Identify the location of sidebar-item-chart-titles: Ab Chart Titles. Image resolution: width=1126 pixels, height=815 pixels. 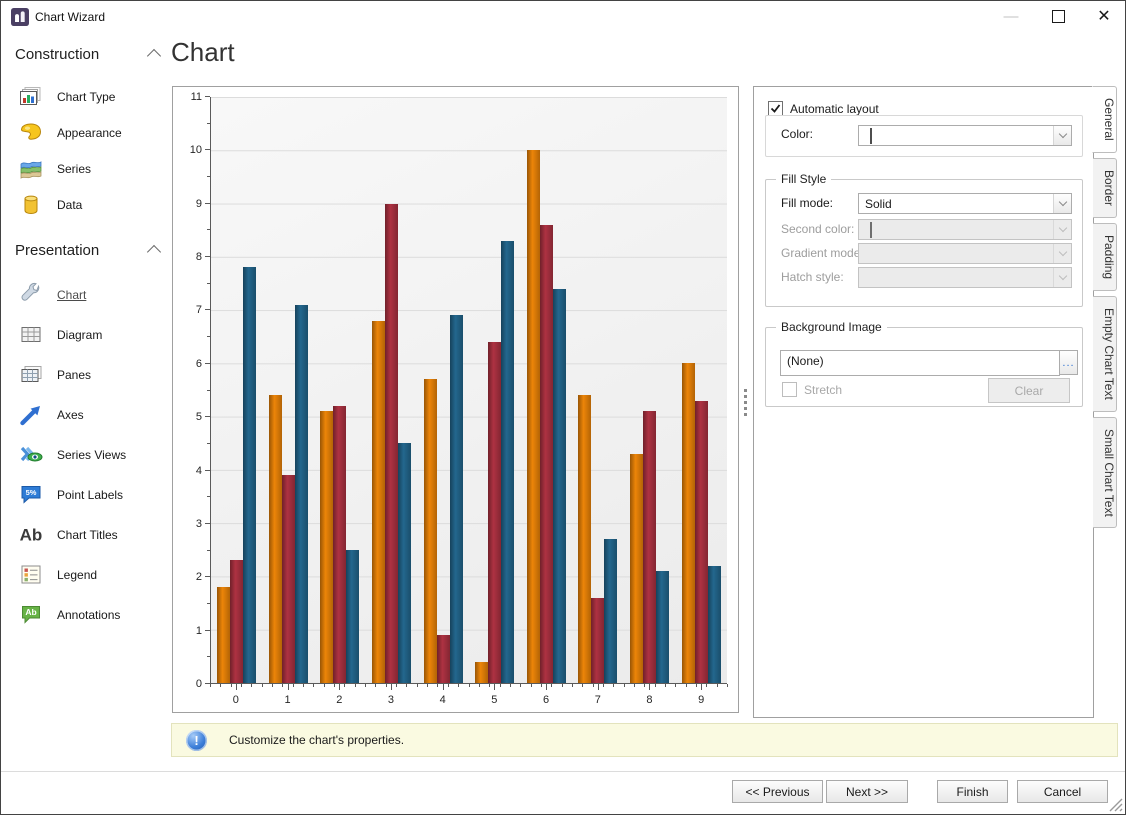
(85, 535).